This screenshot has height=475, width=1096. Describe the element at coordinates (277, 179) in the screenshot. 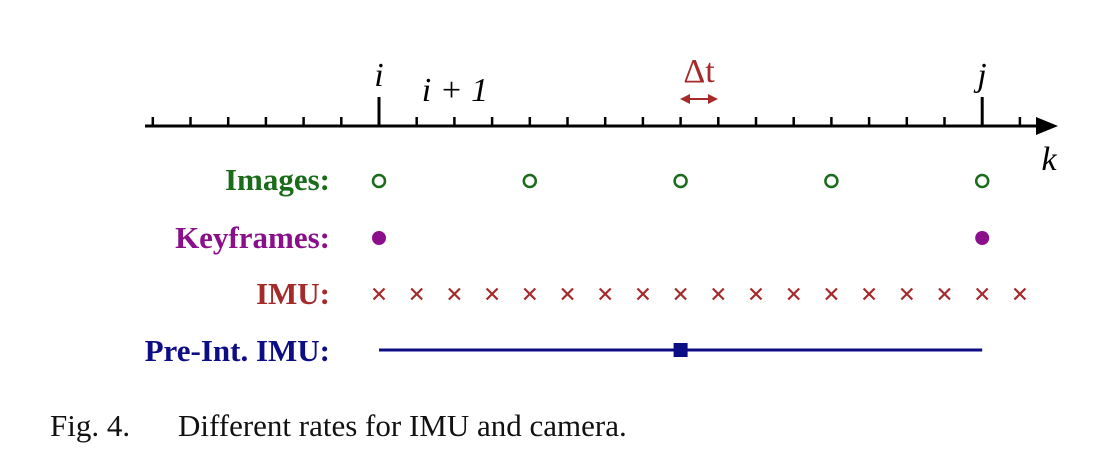

I see `row-label-images: Images:` at that location.